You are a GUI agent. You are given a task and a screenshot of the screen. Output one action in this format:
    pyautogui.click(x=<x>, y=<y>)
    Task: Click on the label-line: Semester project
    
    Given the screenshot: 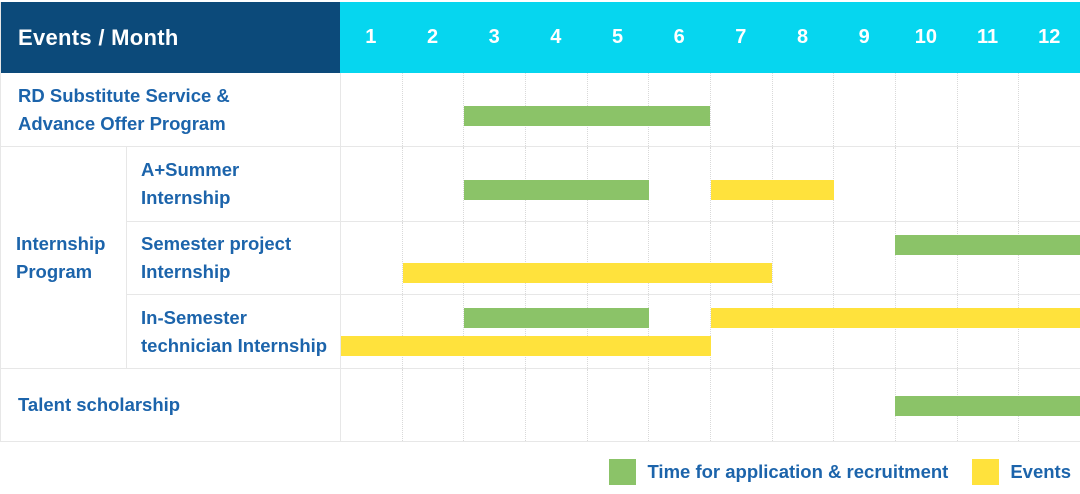 What is the action you would take?
    pyautogui.click(x=216, y=243)
    